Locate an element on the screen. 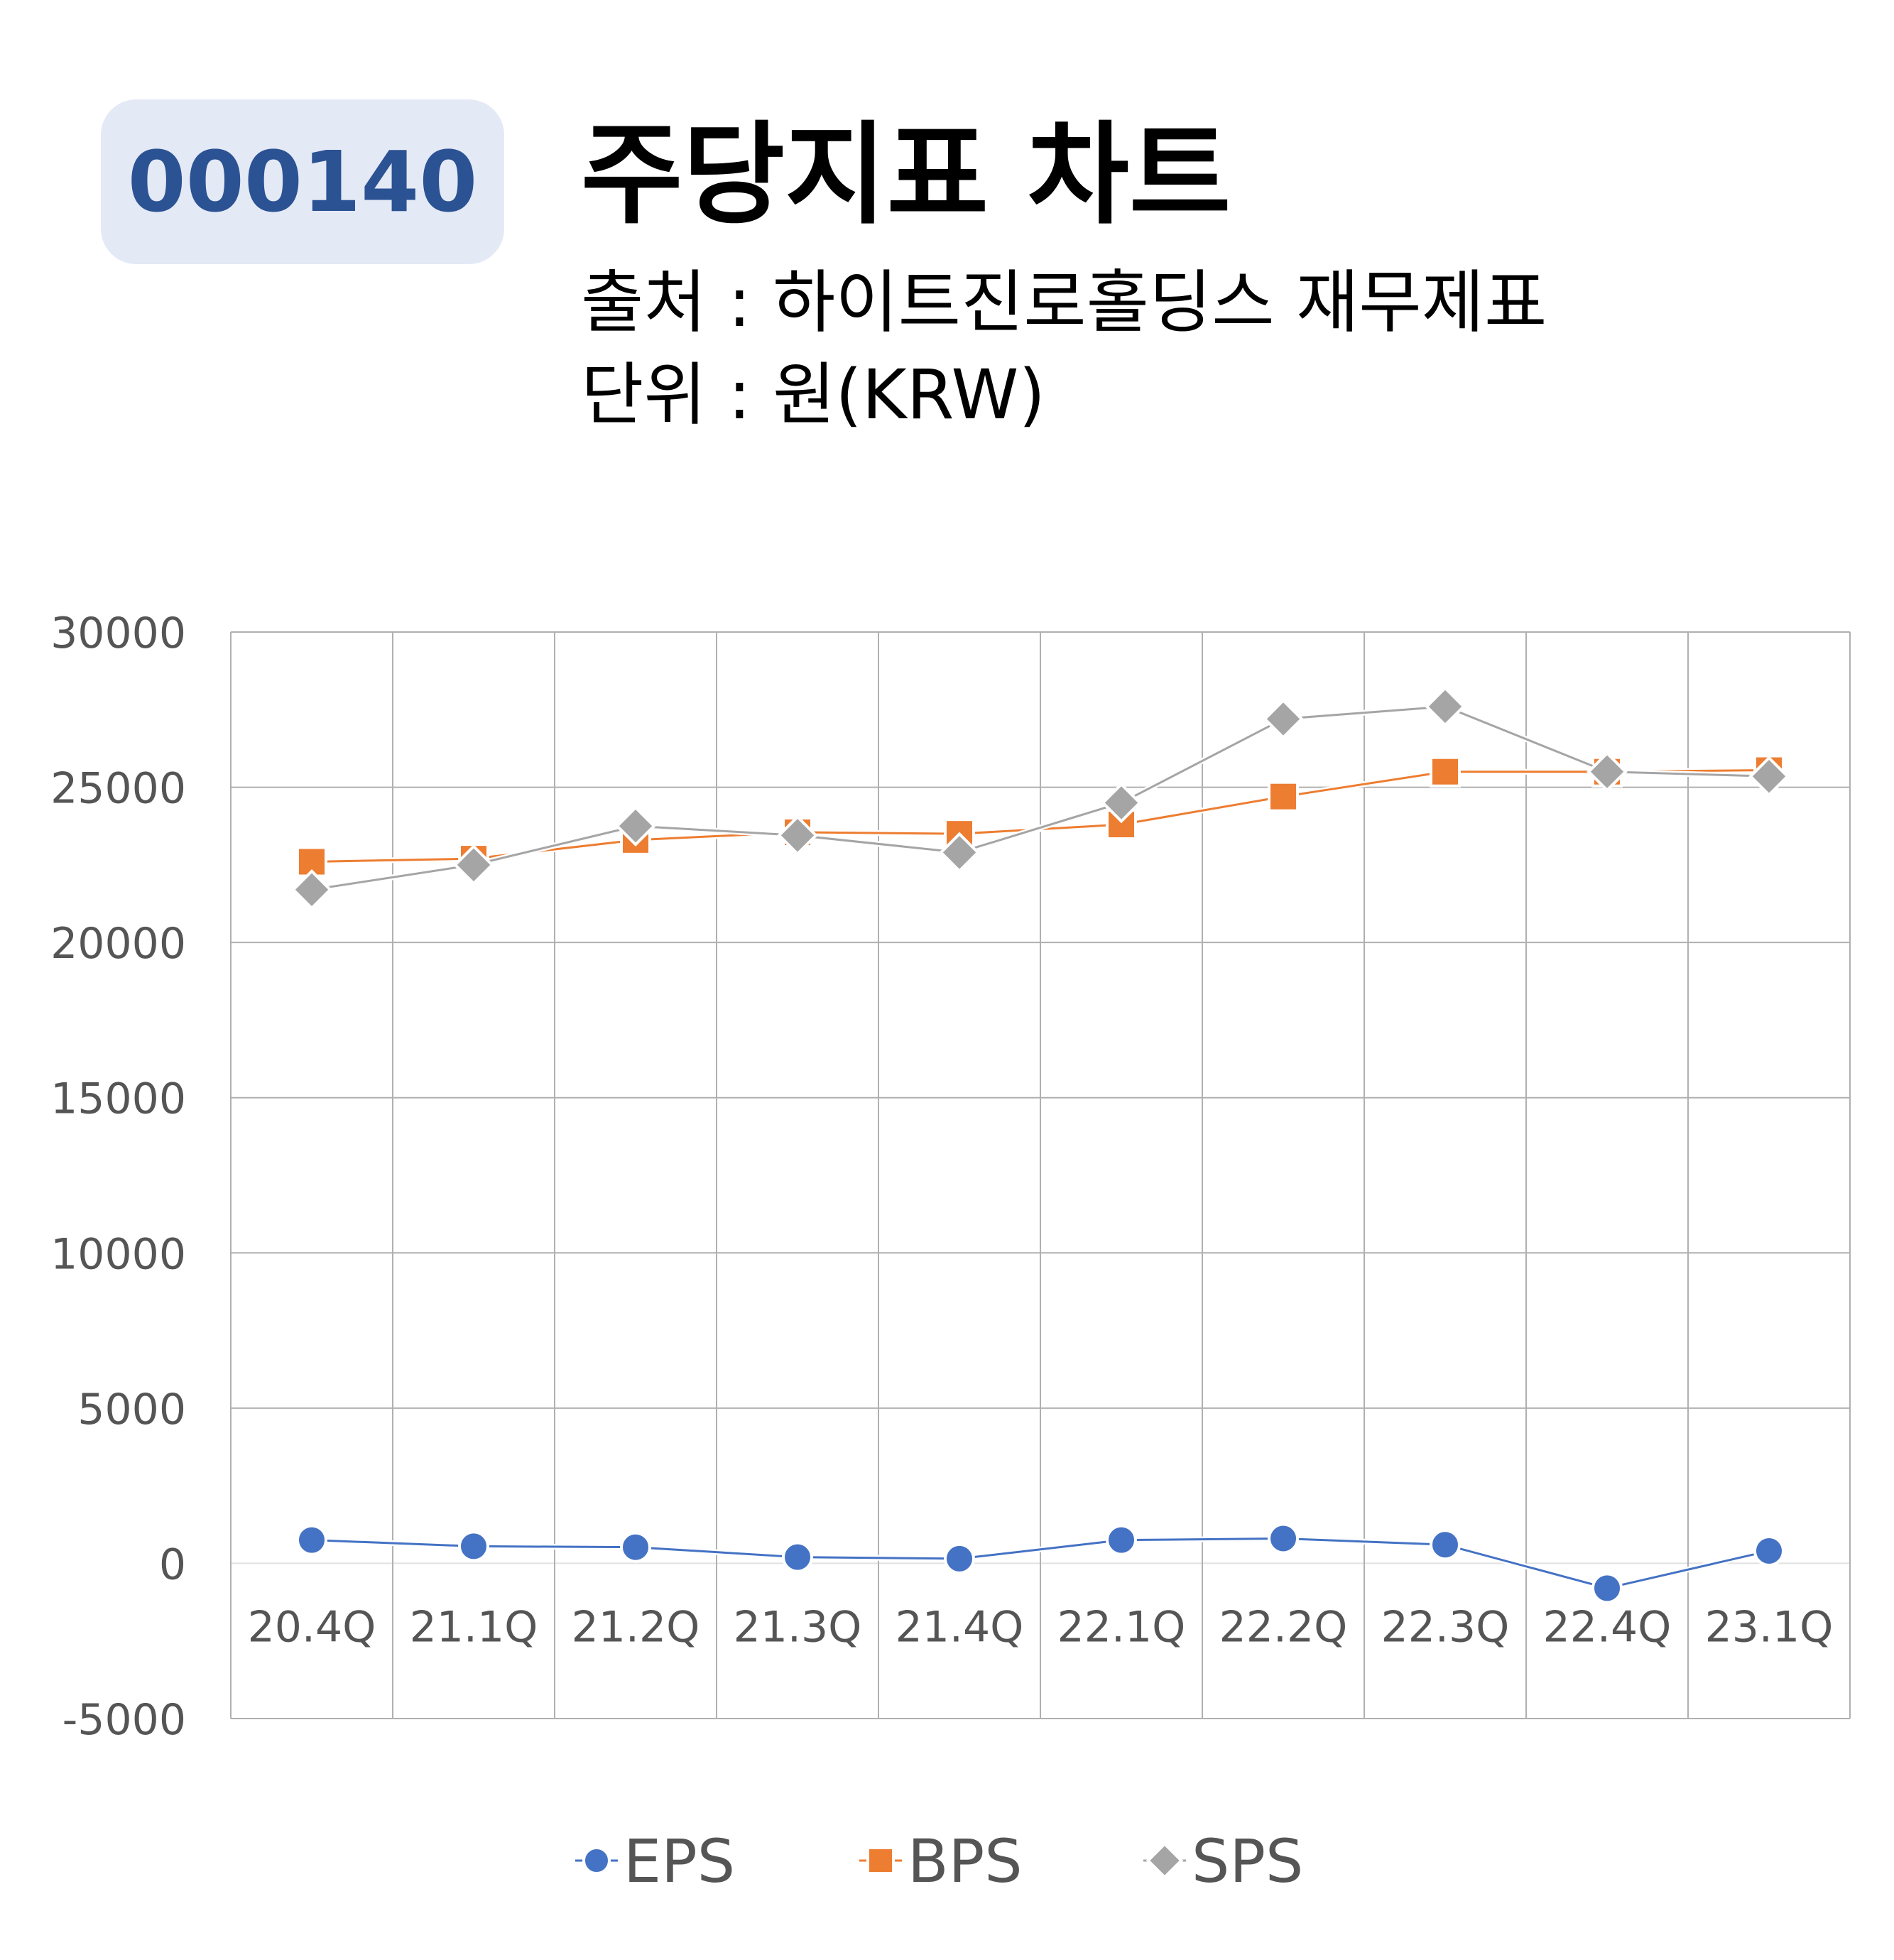 The width and height of the screenshot is (1894, 1960). y-tick-label: -5000 is located at coordinates (124, 1720).